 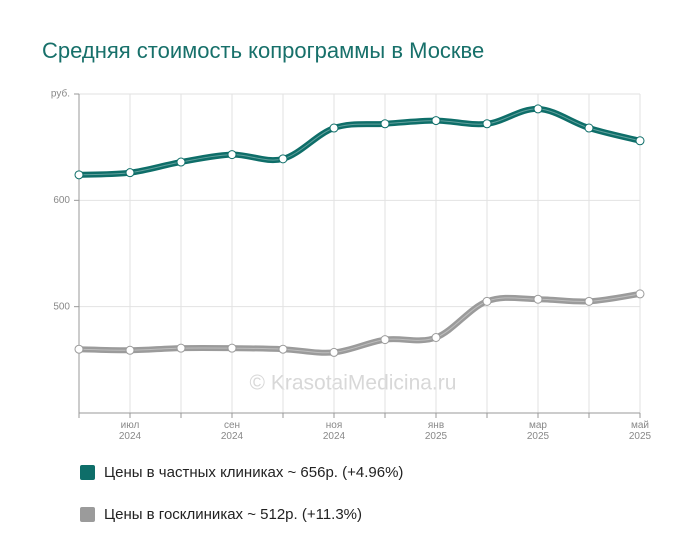 What do you see at coordinates (130, 431) in the screenshot?
I see `x-tick-label: июл 2024` at bounding box center [130, 431].